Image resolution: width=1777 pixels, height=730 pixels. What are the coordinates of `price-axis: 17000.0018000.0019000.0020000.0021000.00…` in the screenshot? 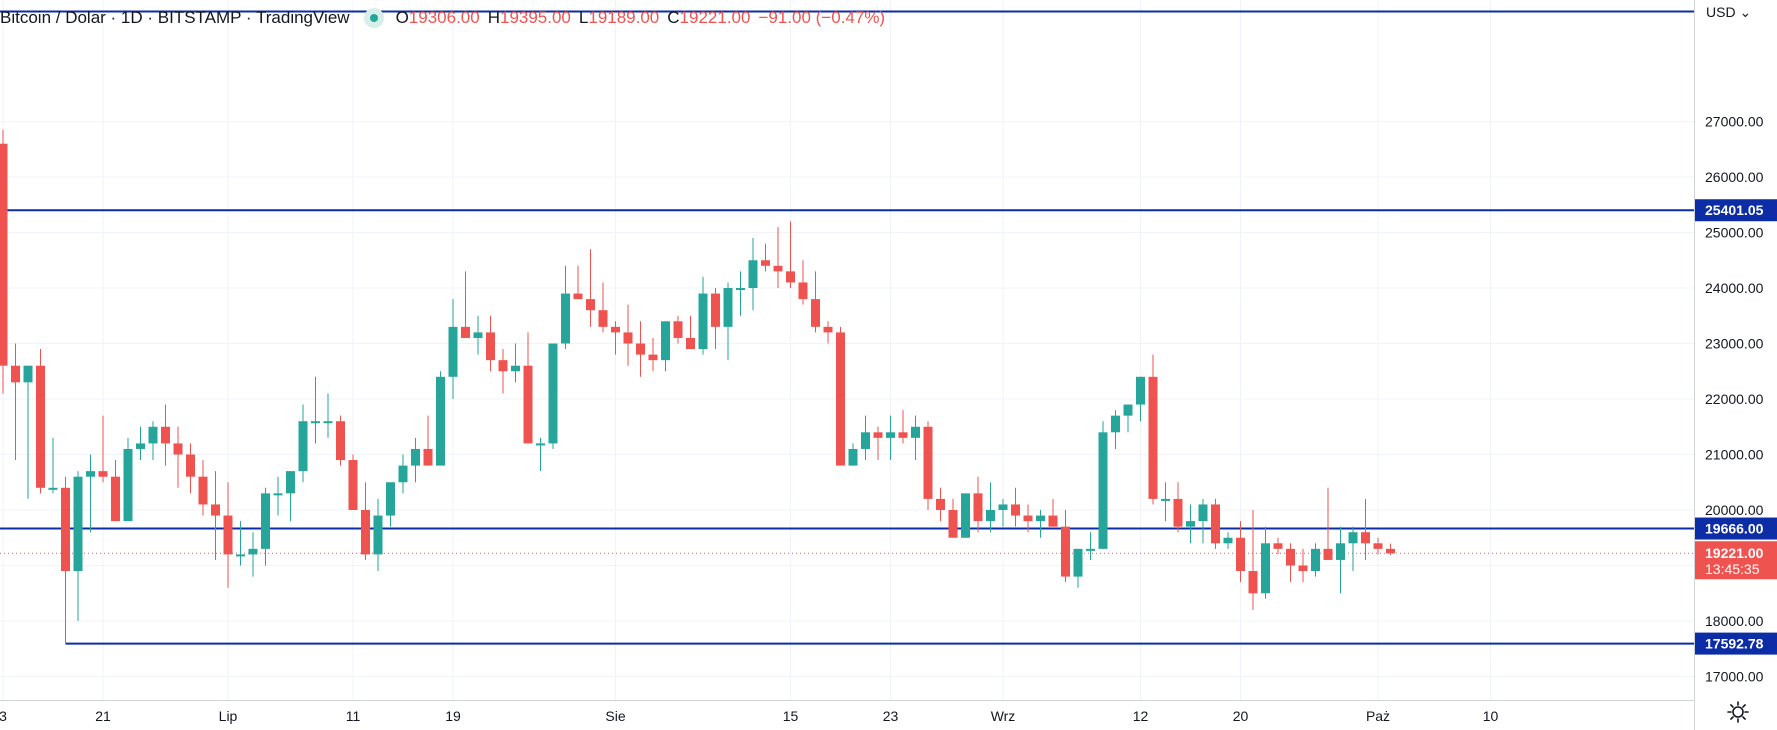 It's located at (1729, 365).